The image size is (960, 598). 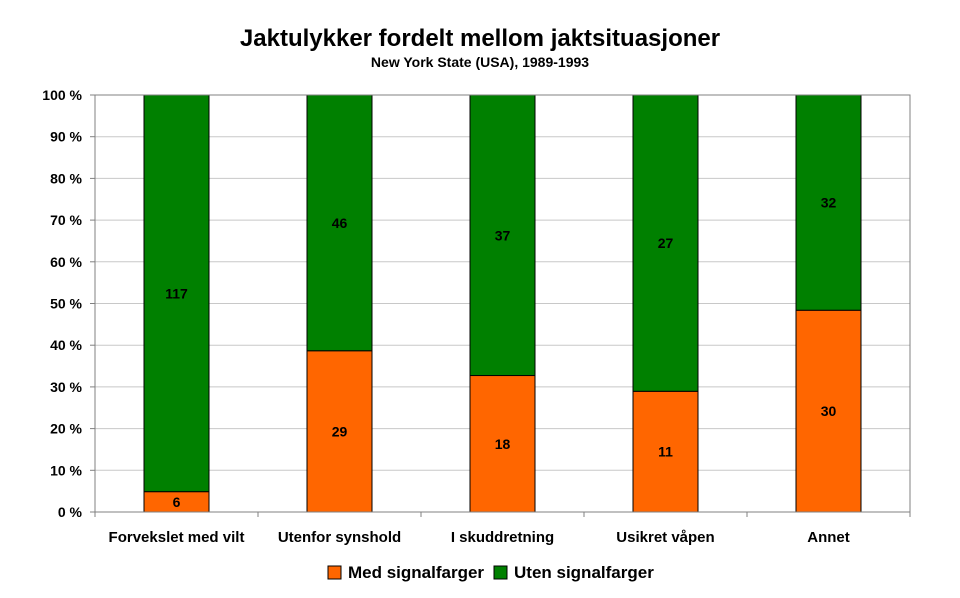 I want to click on y-tick-label: 80 %, so click(x=66, y=178).